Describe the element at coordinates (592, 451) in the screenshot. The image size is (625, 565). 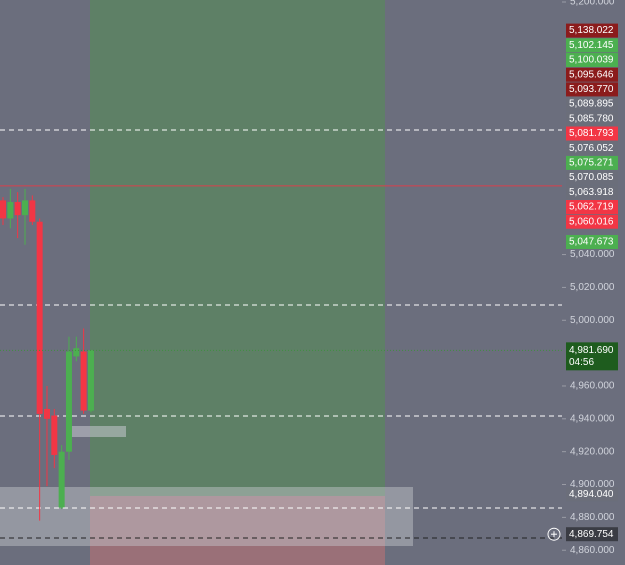
I see `y-tick-label: 4,920.000` at that location.